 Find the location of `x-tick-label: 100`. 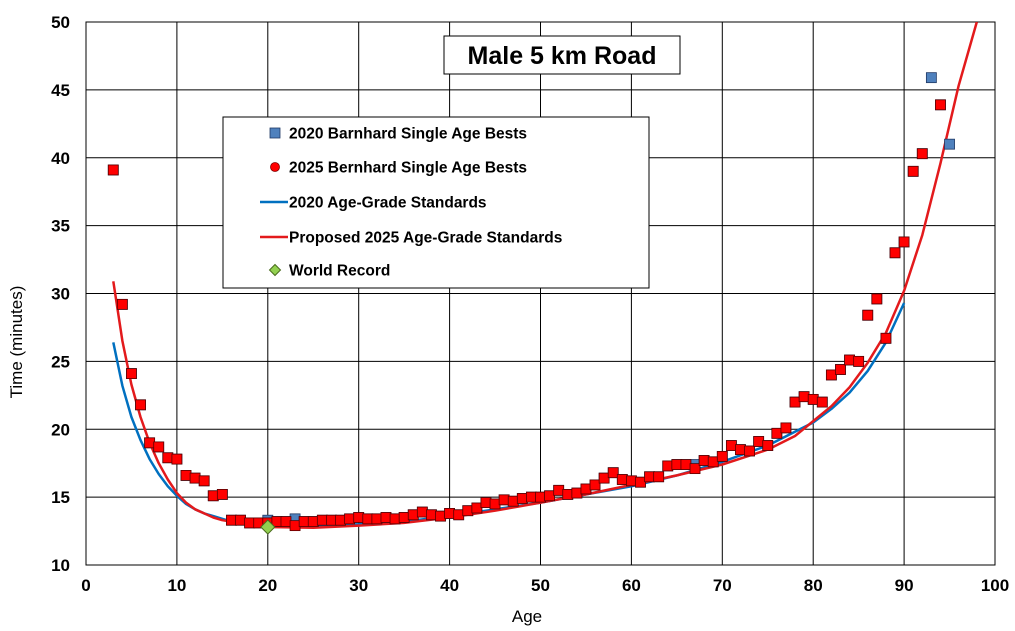

x-tick-label: 100 is located at coordinates (995, 585).